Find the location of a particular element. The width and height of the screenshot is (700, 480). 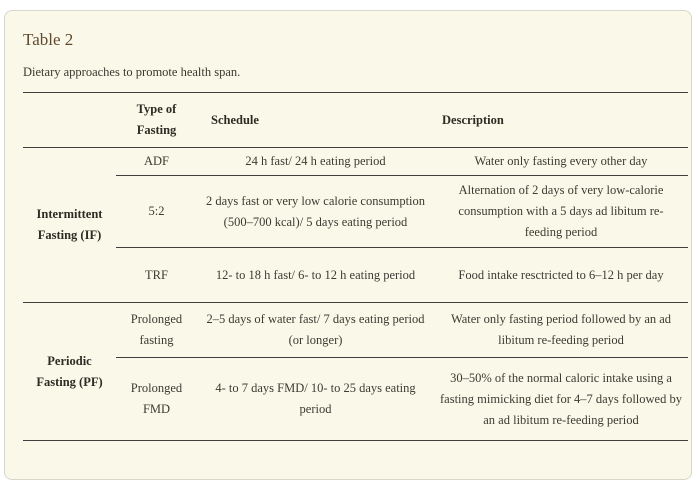

cell-type: 5:2 is located at coordinates (156, 211).